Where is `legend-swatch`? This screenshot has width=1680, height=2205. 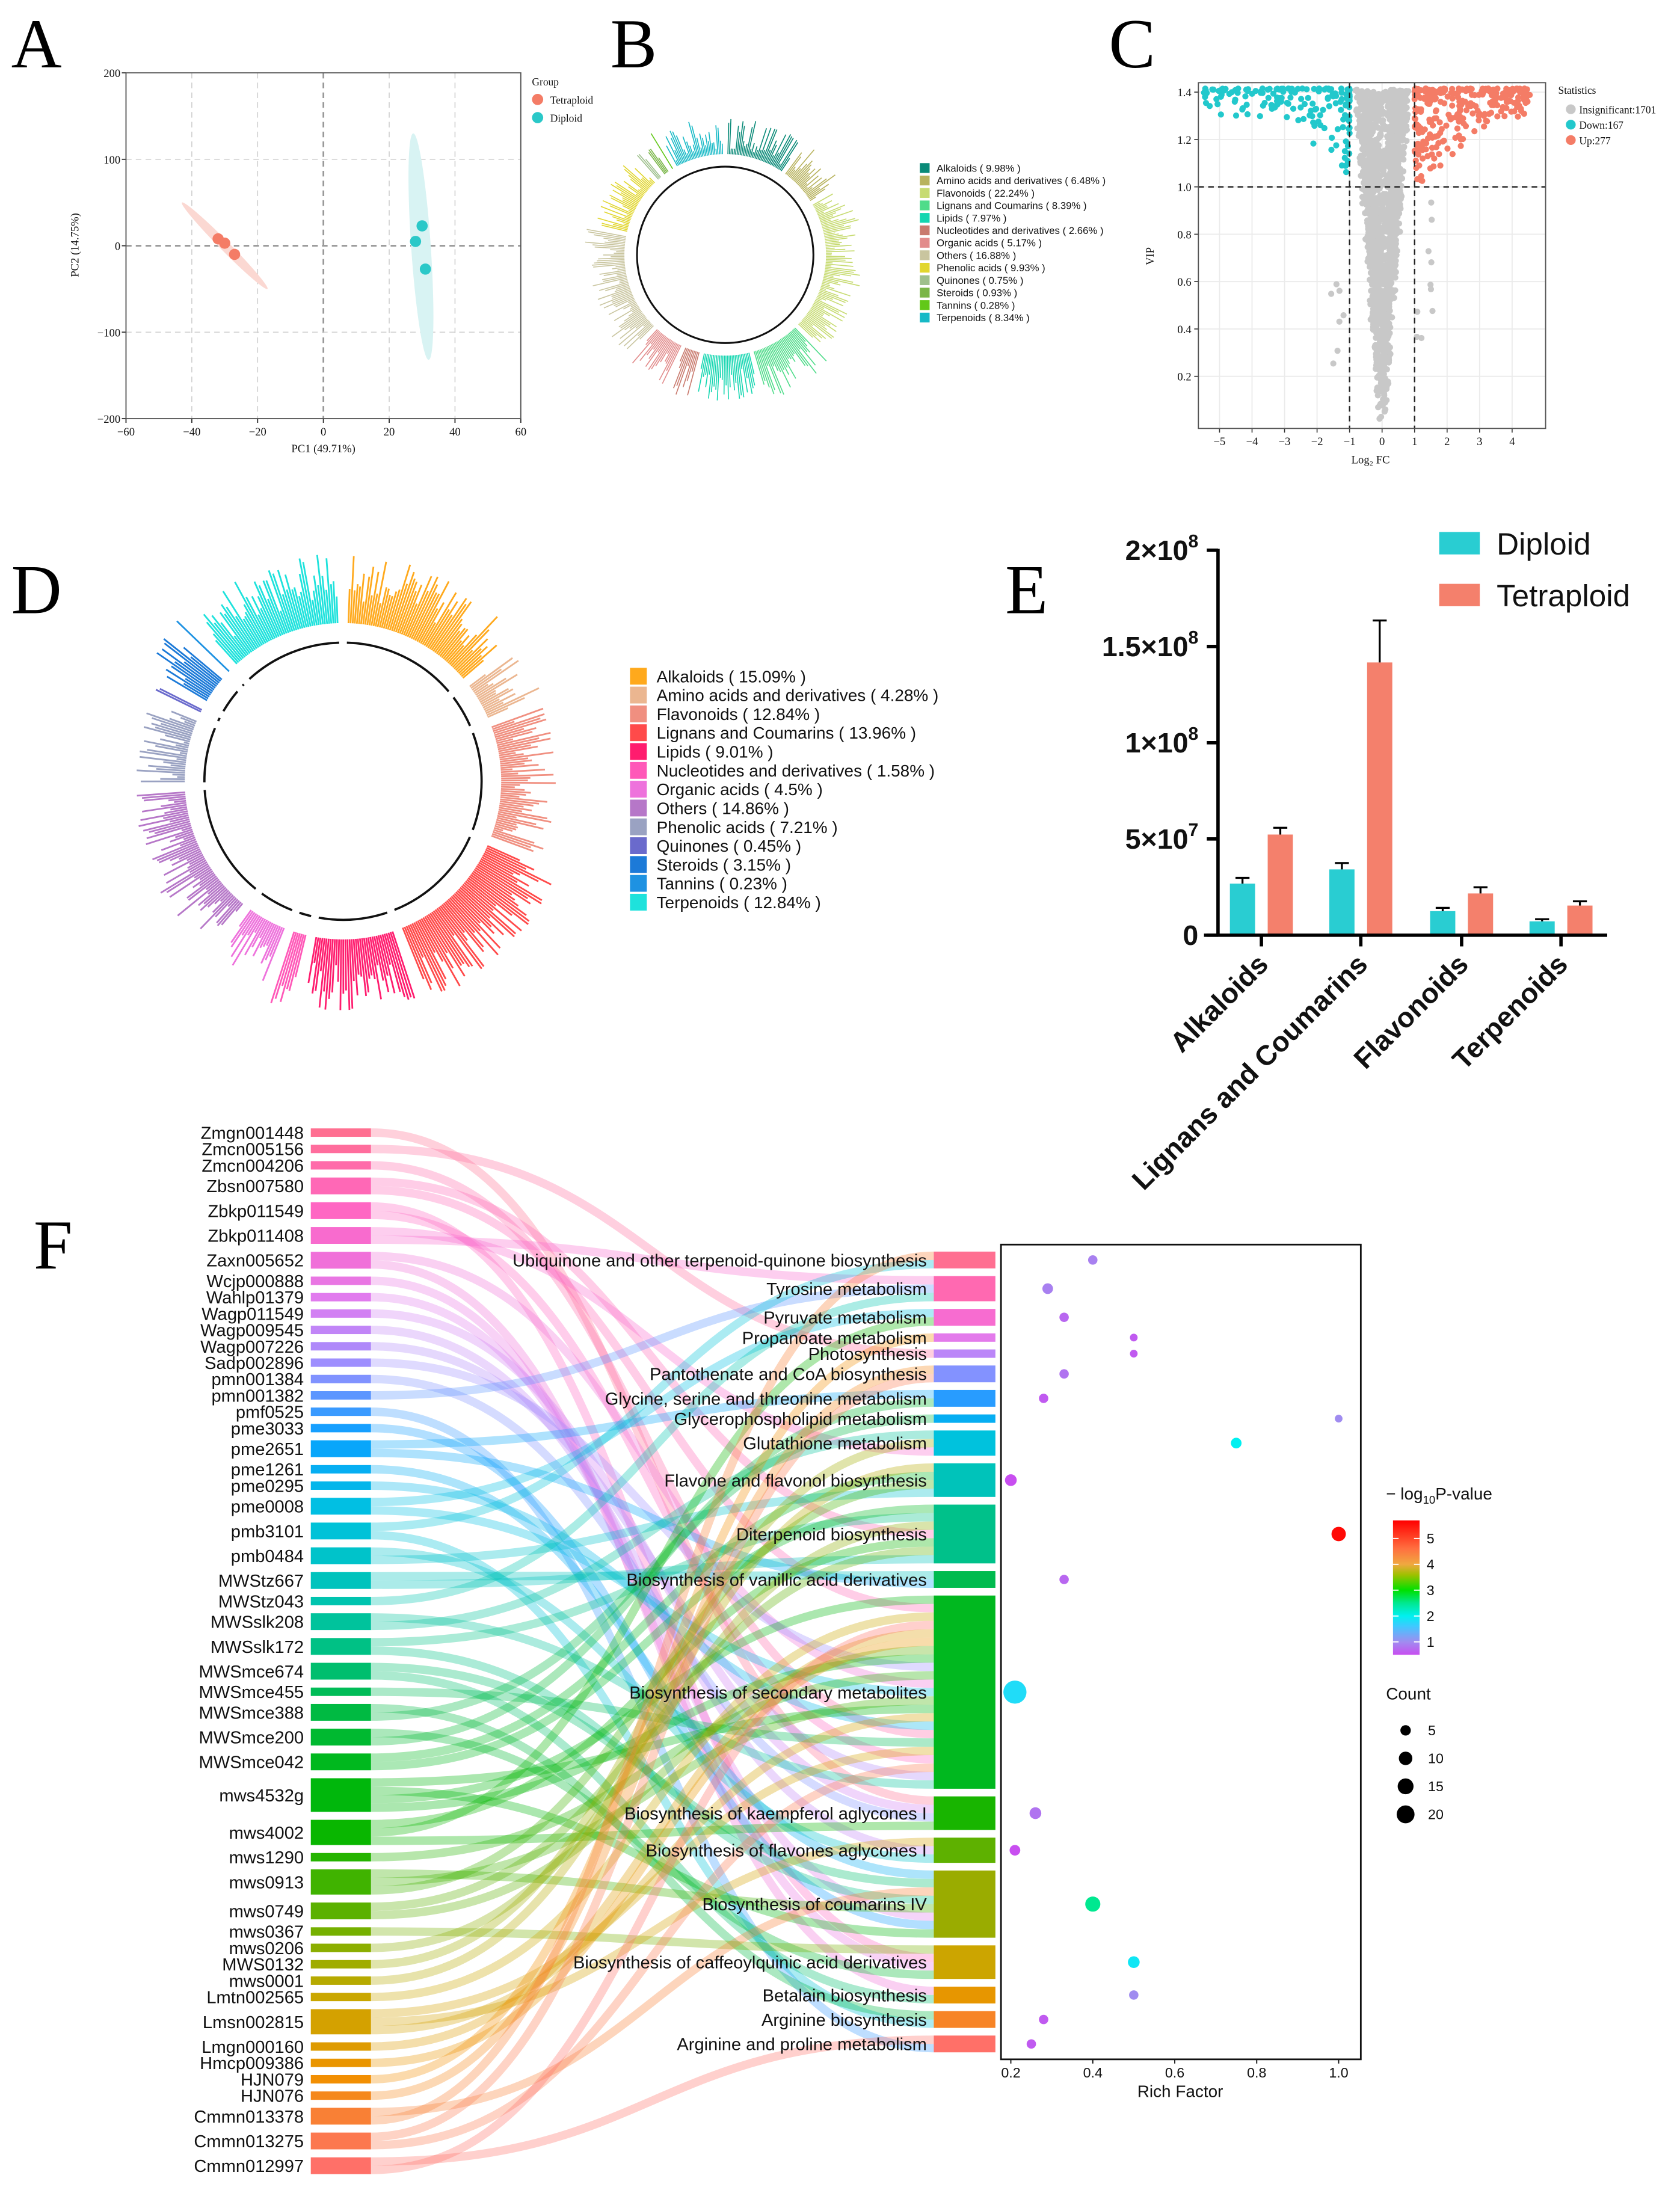
legend-swatch is located at coordinates (925, 193).